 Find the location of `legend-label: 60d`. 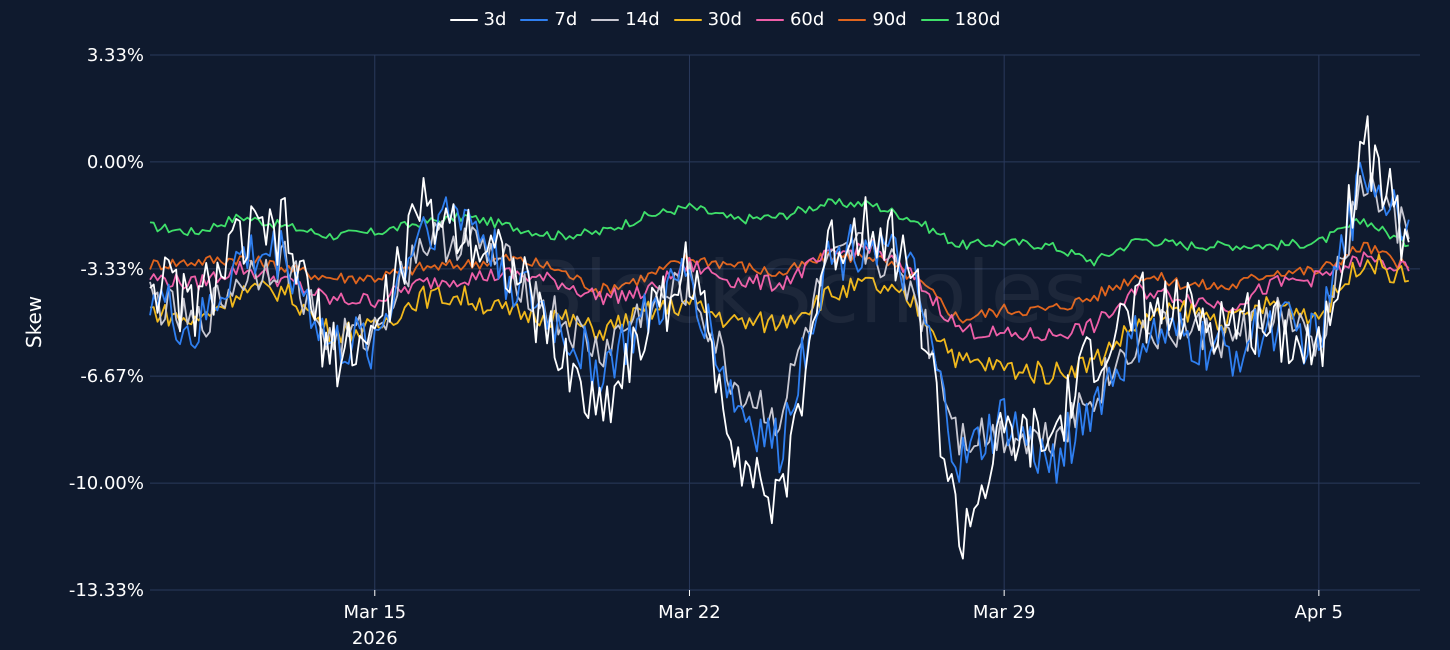

legend-label: 60d is located at coordinates (807, 19).